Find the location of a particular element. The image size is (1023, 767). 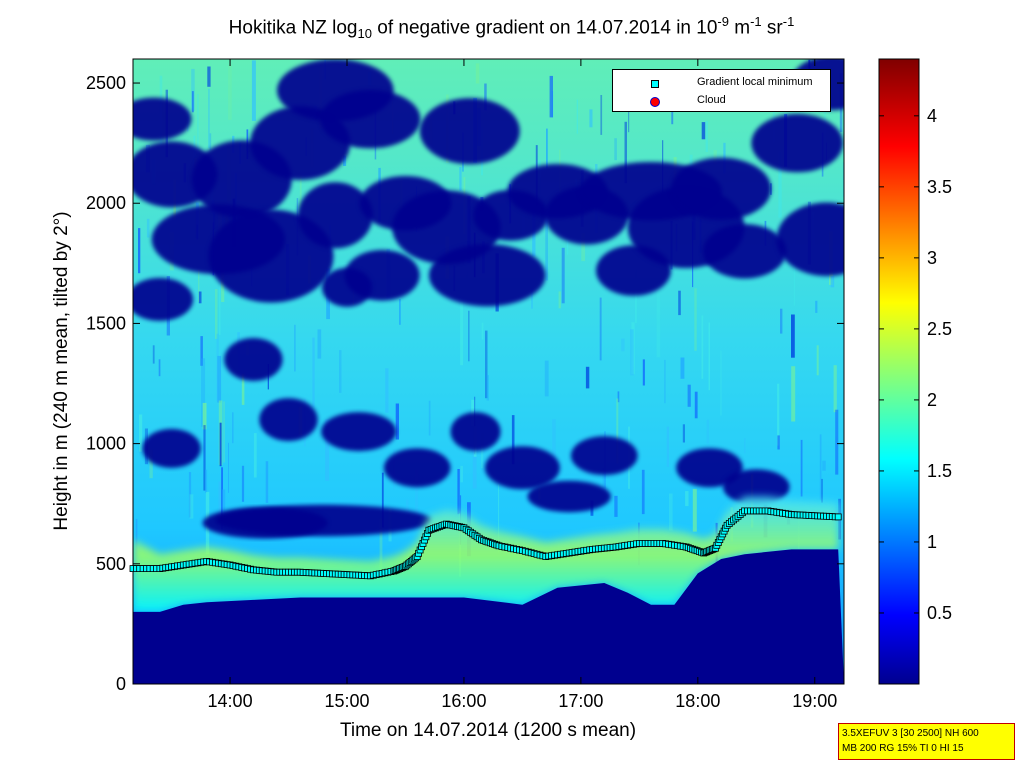

x-tick-label: 15:00 is located at coordinates (346, 701).